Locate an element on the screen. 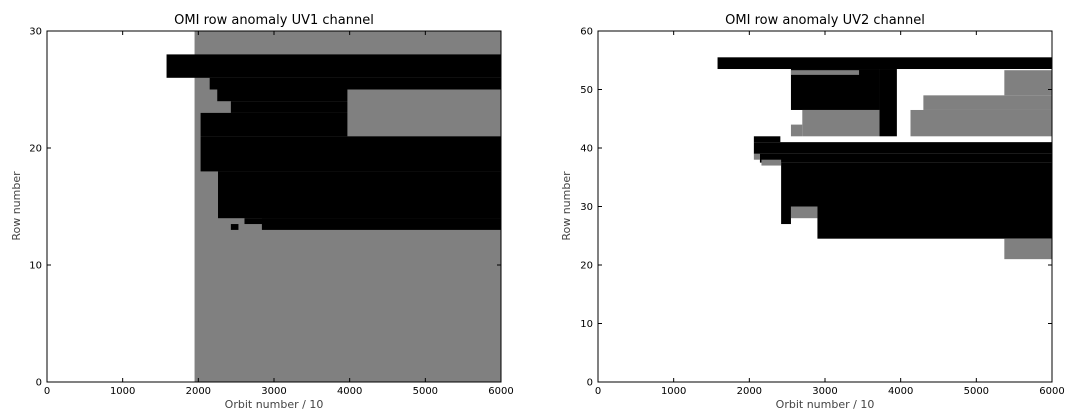 Image resolution: width=1067 pixels, height=417 pixels. uv1-ytick-label: 0 is located at coordinates (39, 383).